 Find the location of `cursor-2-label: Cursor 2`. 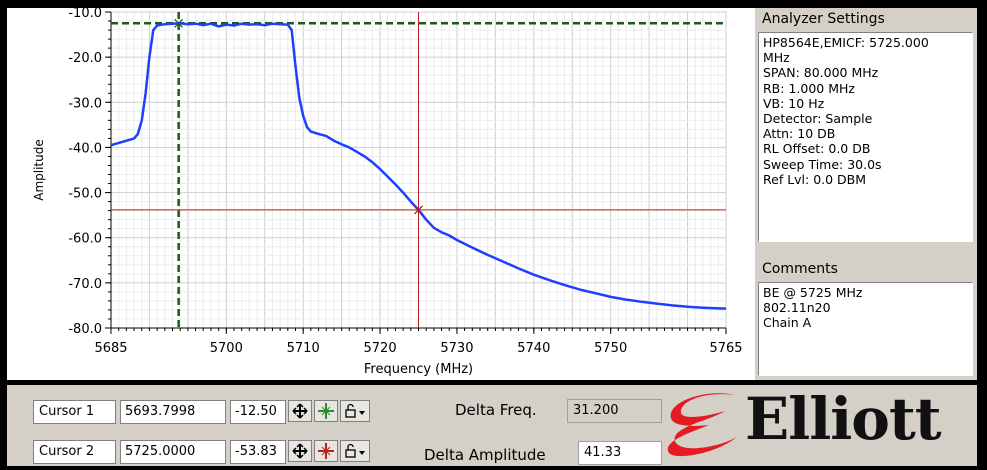

cursor-2-label: Cursor 2 is located at coordinates (74, 452).